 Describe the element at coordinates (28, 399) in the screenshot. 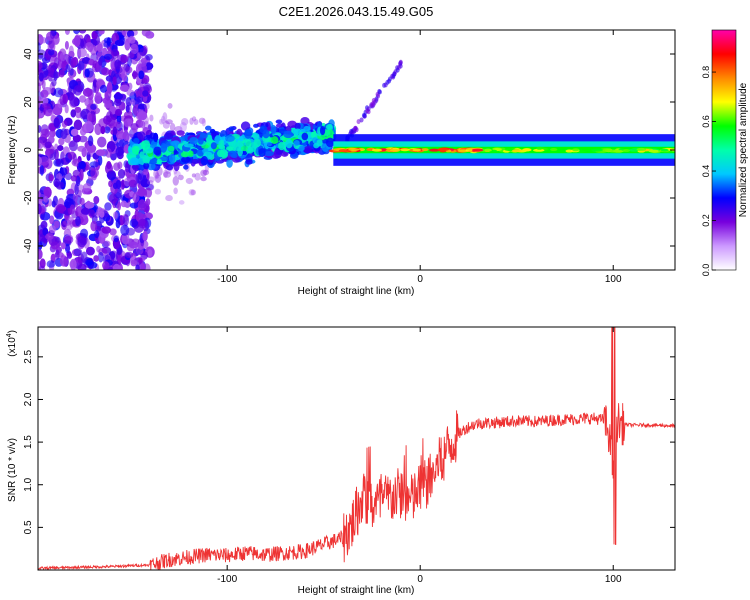

I see `y-tick-label: 2.0` at that location.